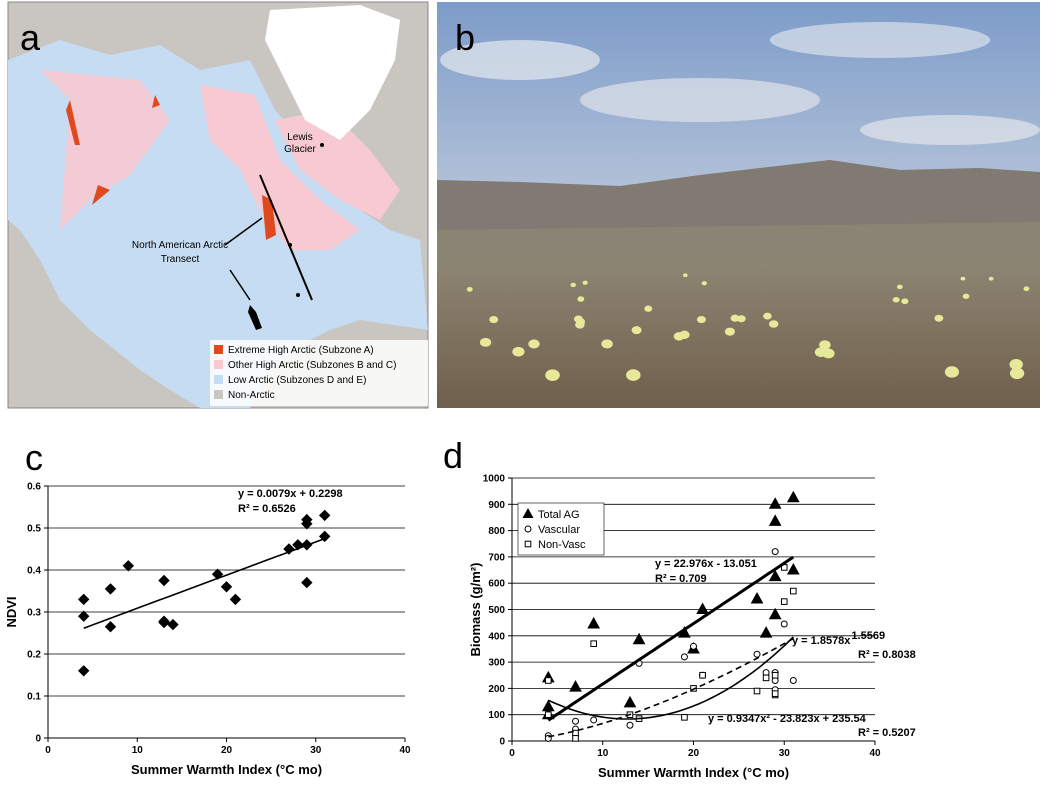  I want to click on y-tick-label: 0.3, so click(34, 613).